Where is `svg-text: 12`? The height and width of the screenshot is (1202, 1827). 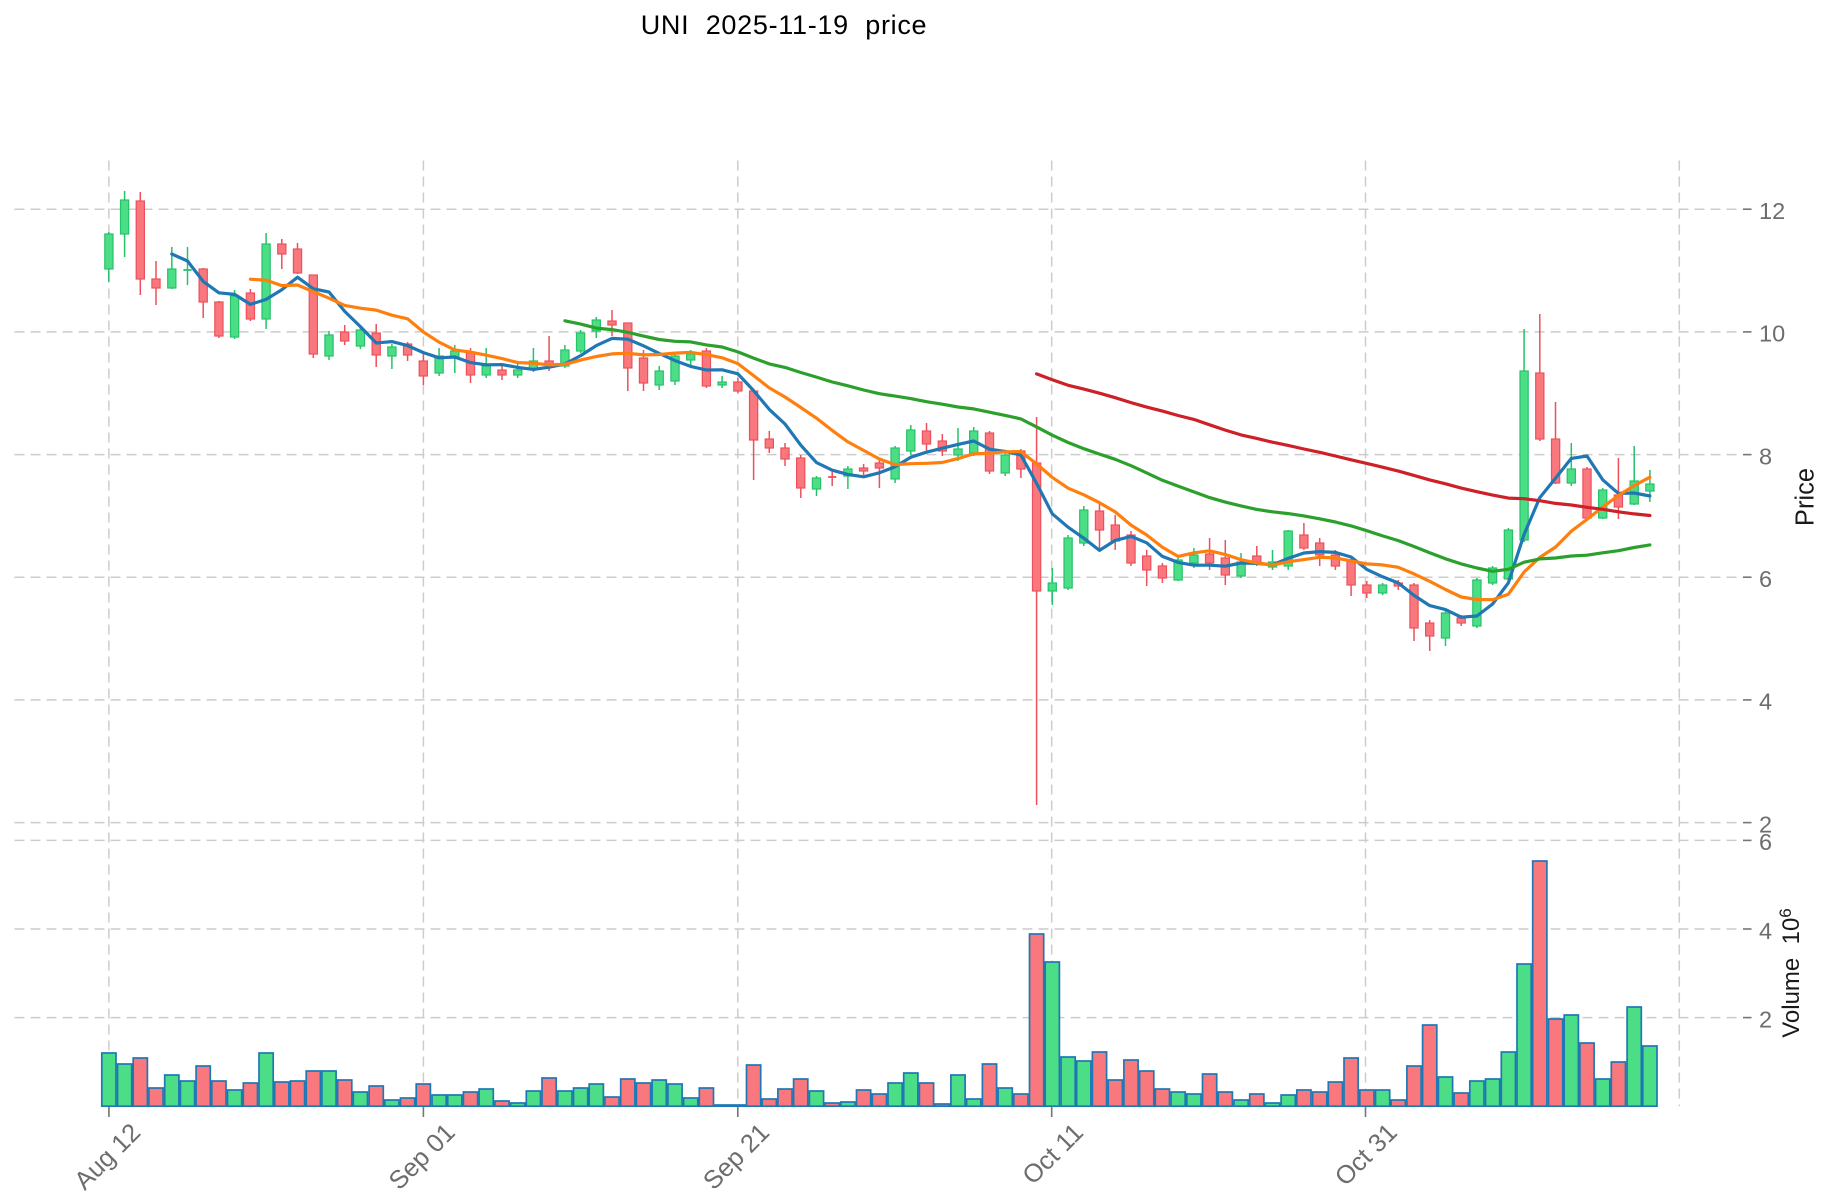
svg-text: 12 is located at coordinates (1772, 211).